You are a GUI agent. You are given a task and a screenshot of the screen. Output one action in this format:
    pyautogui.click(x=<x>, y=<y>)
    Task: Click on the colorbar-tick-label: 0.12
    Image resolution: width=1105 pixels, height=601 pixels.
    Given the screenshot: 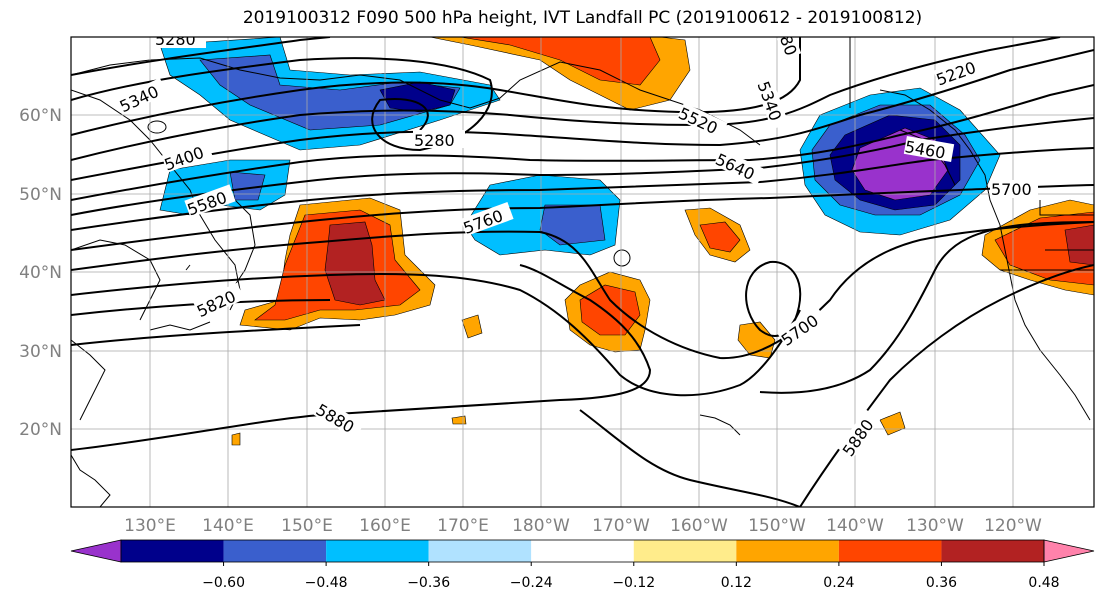 What is the action you would take?
    pyautogui.click(x=736, y=583)
    